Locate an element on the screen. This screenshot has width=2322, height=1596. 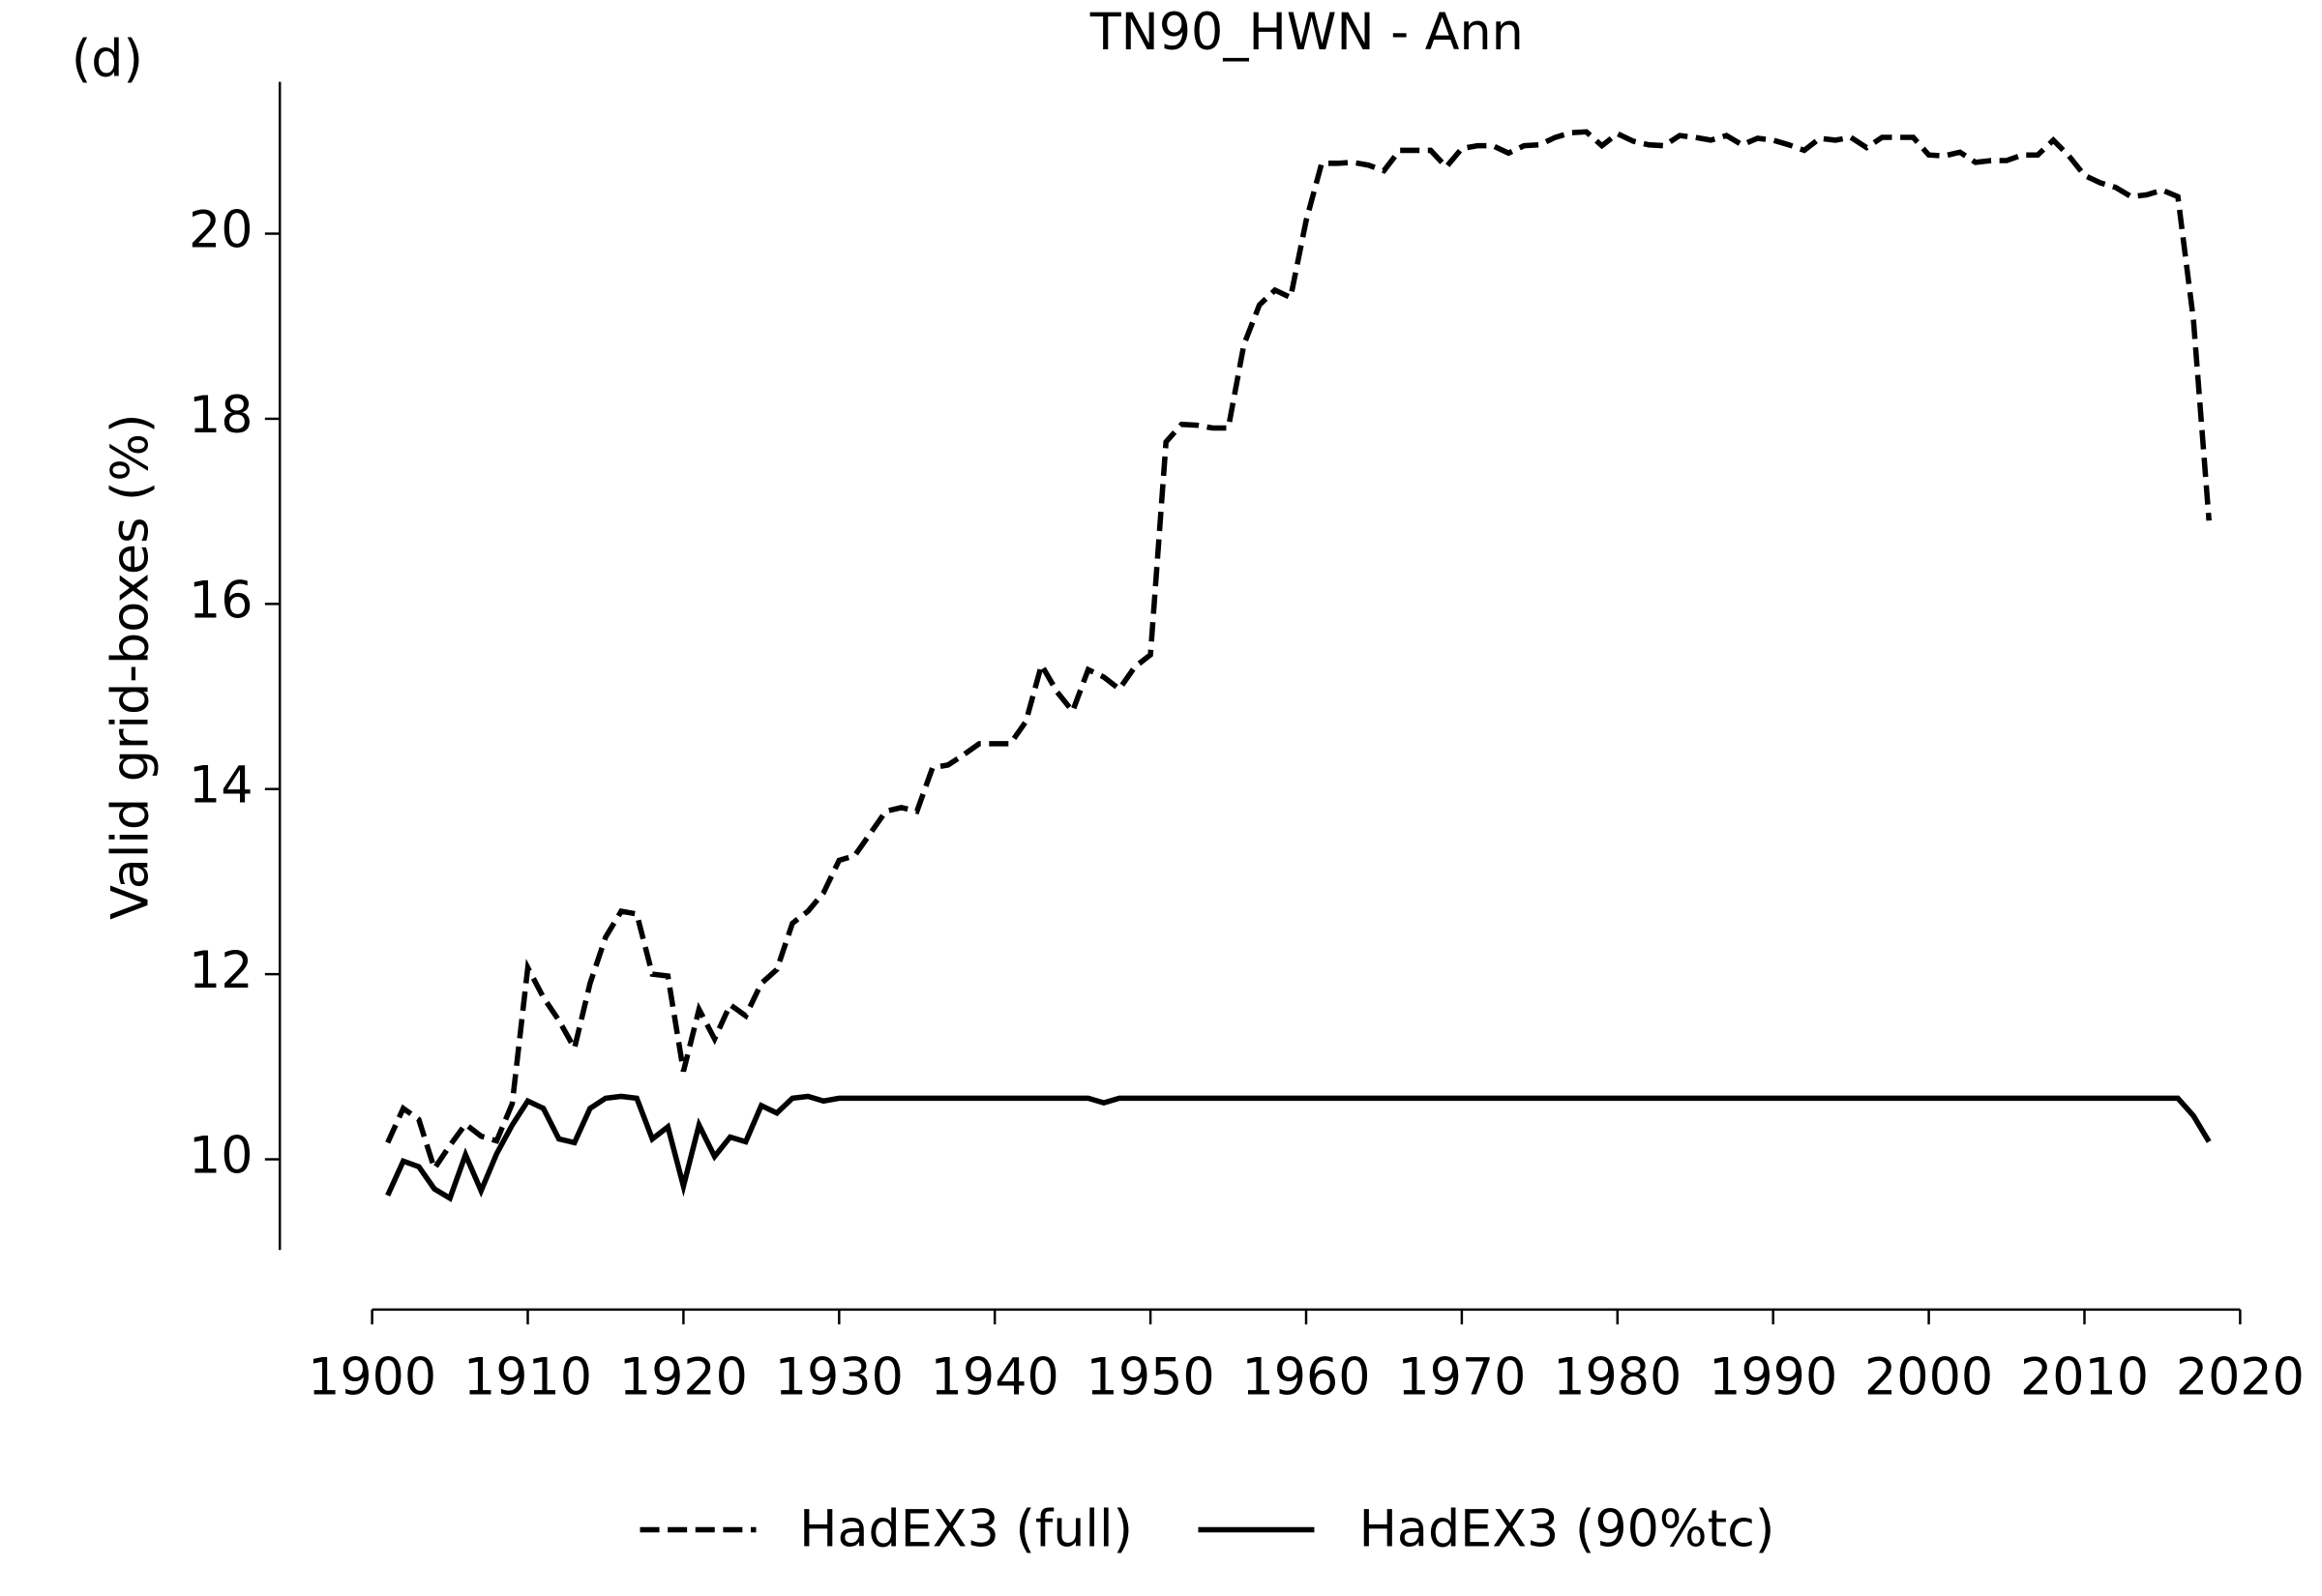
x-tick-label: 2000 is located at coordinates (1928, 1377).